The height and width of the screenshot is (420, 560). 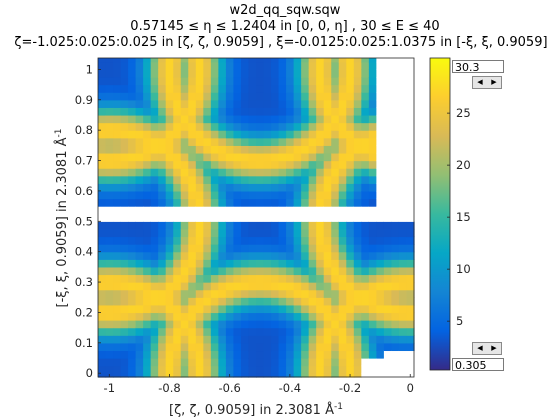 I want to click on y-axis-label-text: [-ξ, ξ, 0.9059] in 2.3081 Å, so click(x=62, y=222).